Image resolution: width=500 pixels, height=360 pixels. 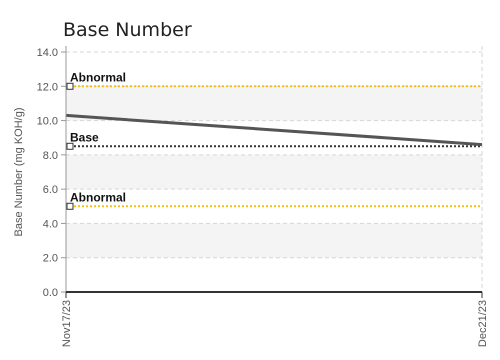 What do you see at coordinates (84, 137) in the screenshot?
I see `reference-line-label: Base` at bounding box center [84, 137].